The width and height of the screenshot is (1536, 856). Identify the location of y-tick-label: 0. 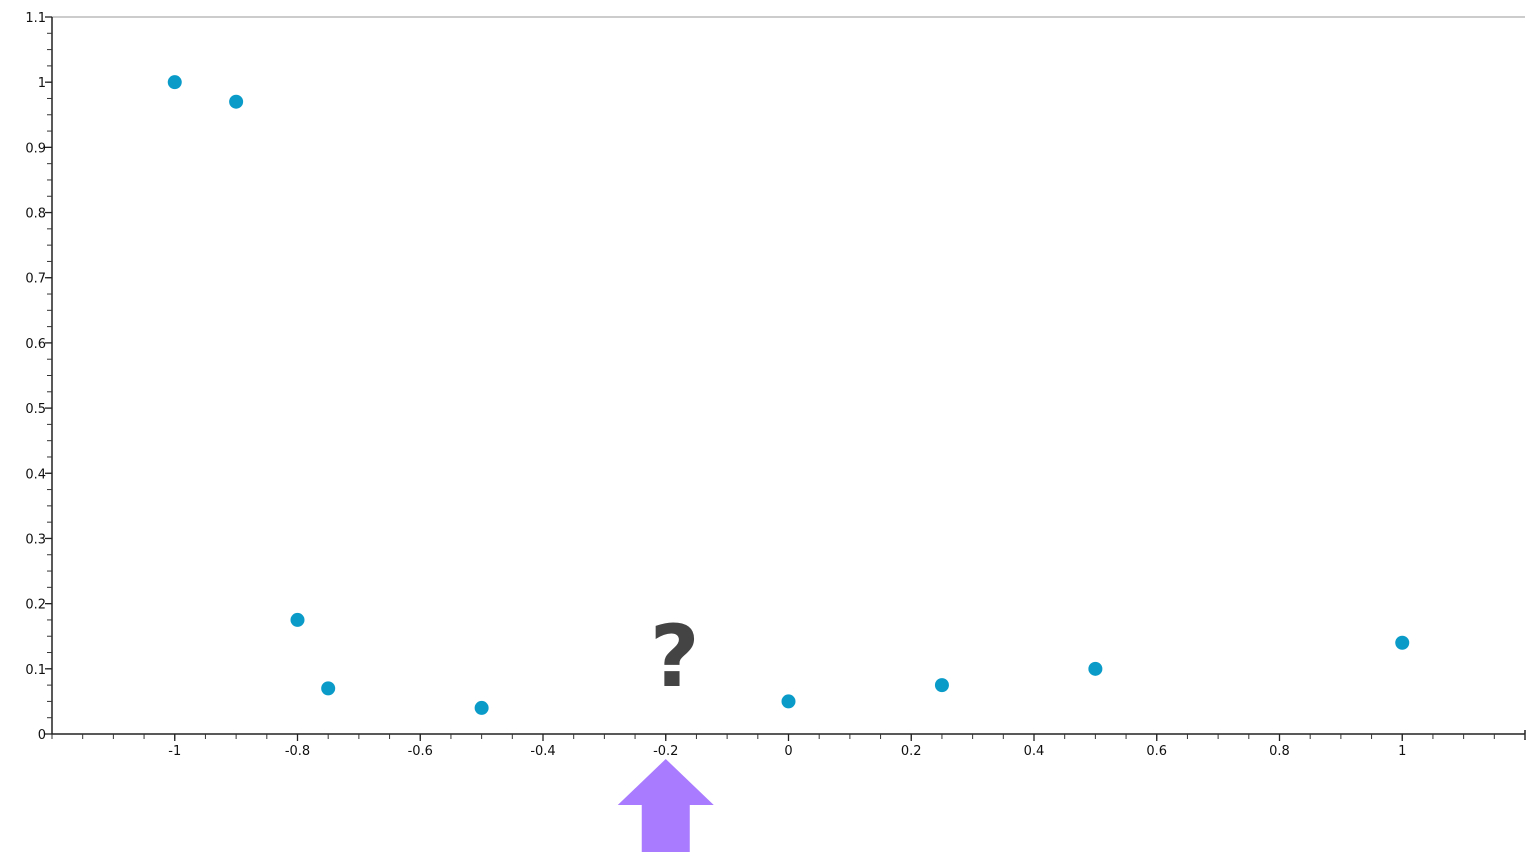
(42, 735).